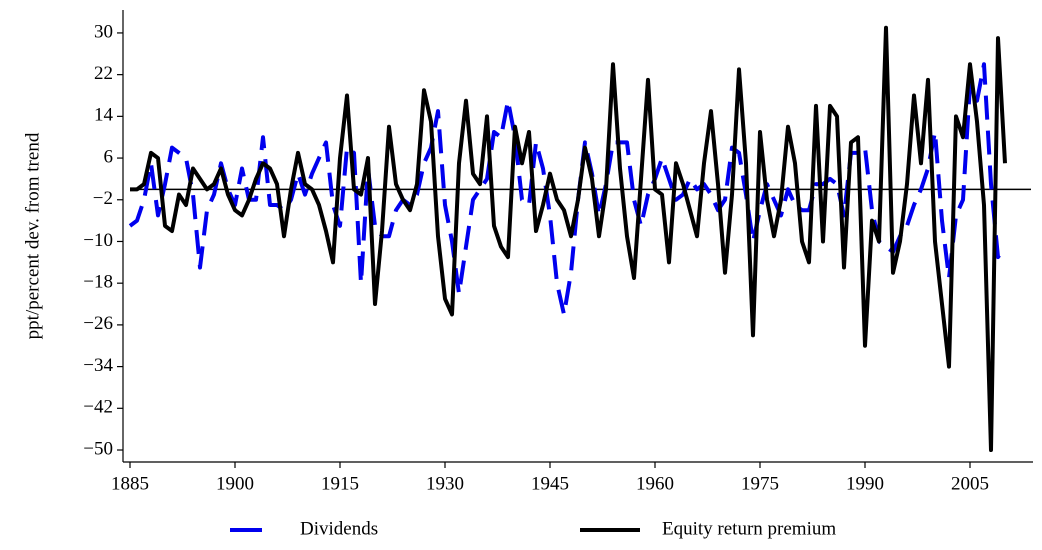 The width and height of the screenshot is (1042, 550). I want to click on y-tick-label: −18, so click(98, 282).